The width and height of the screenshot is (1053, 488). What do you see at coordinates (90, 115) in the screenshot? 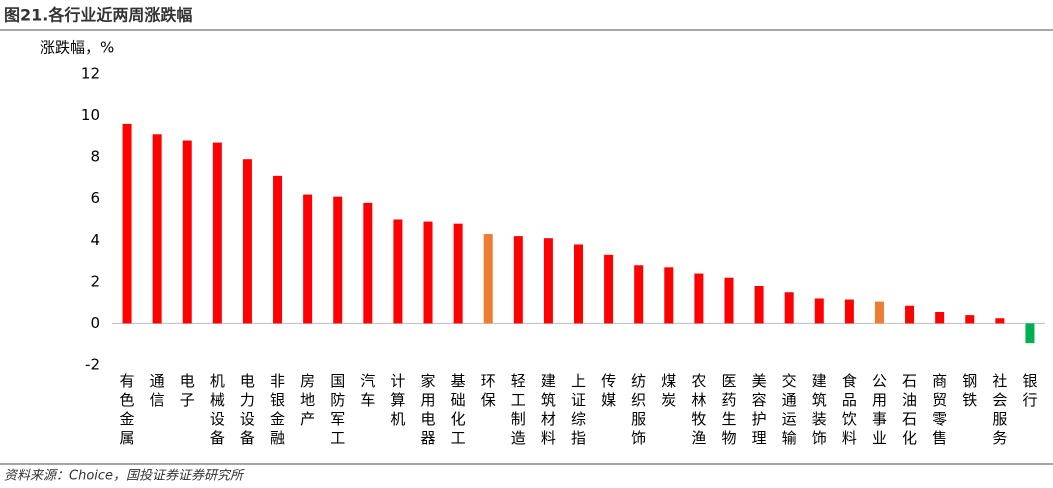
I see `y-tick-label: 10` at bounding box center [90, 115].